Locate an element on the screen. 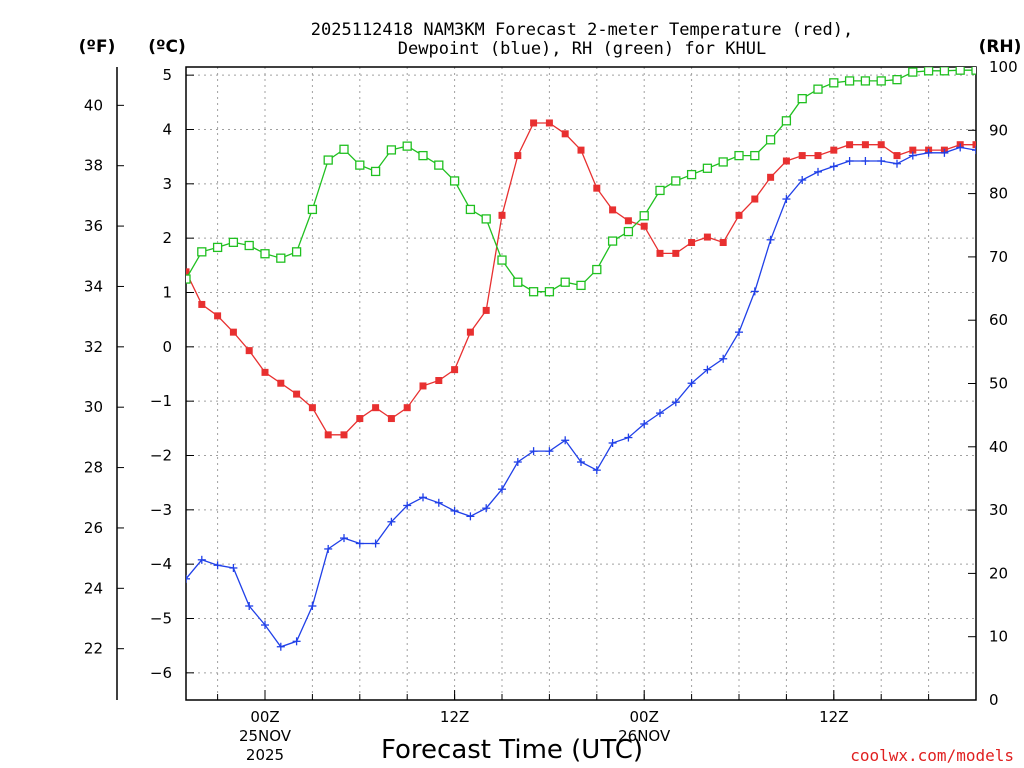 The height and width of the screenshot is (768, 1024). rh-tick-label: 70 is located at coordinates (998, 257).